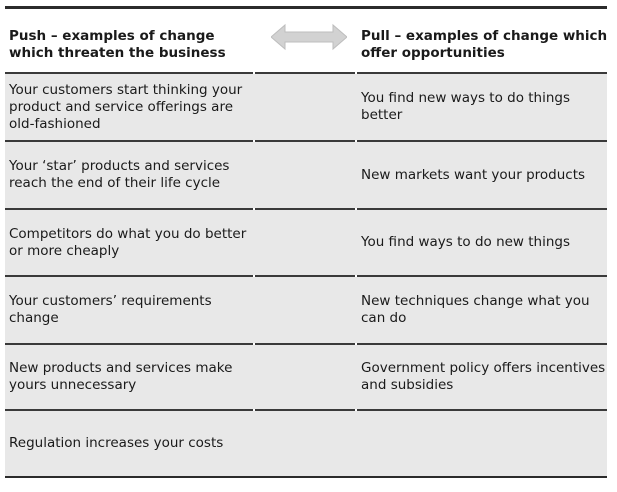 This screenshot has width=617, height=492. I want to click on push-cell: Regulation increases your costs, so click(116, 443).